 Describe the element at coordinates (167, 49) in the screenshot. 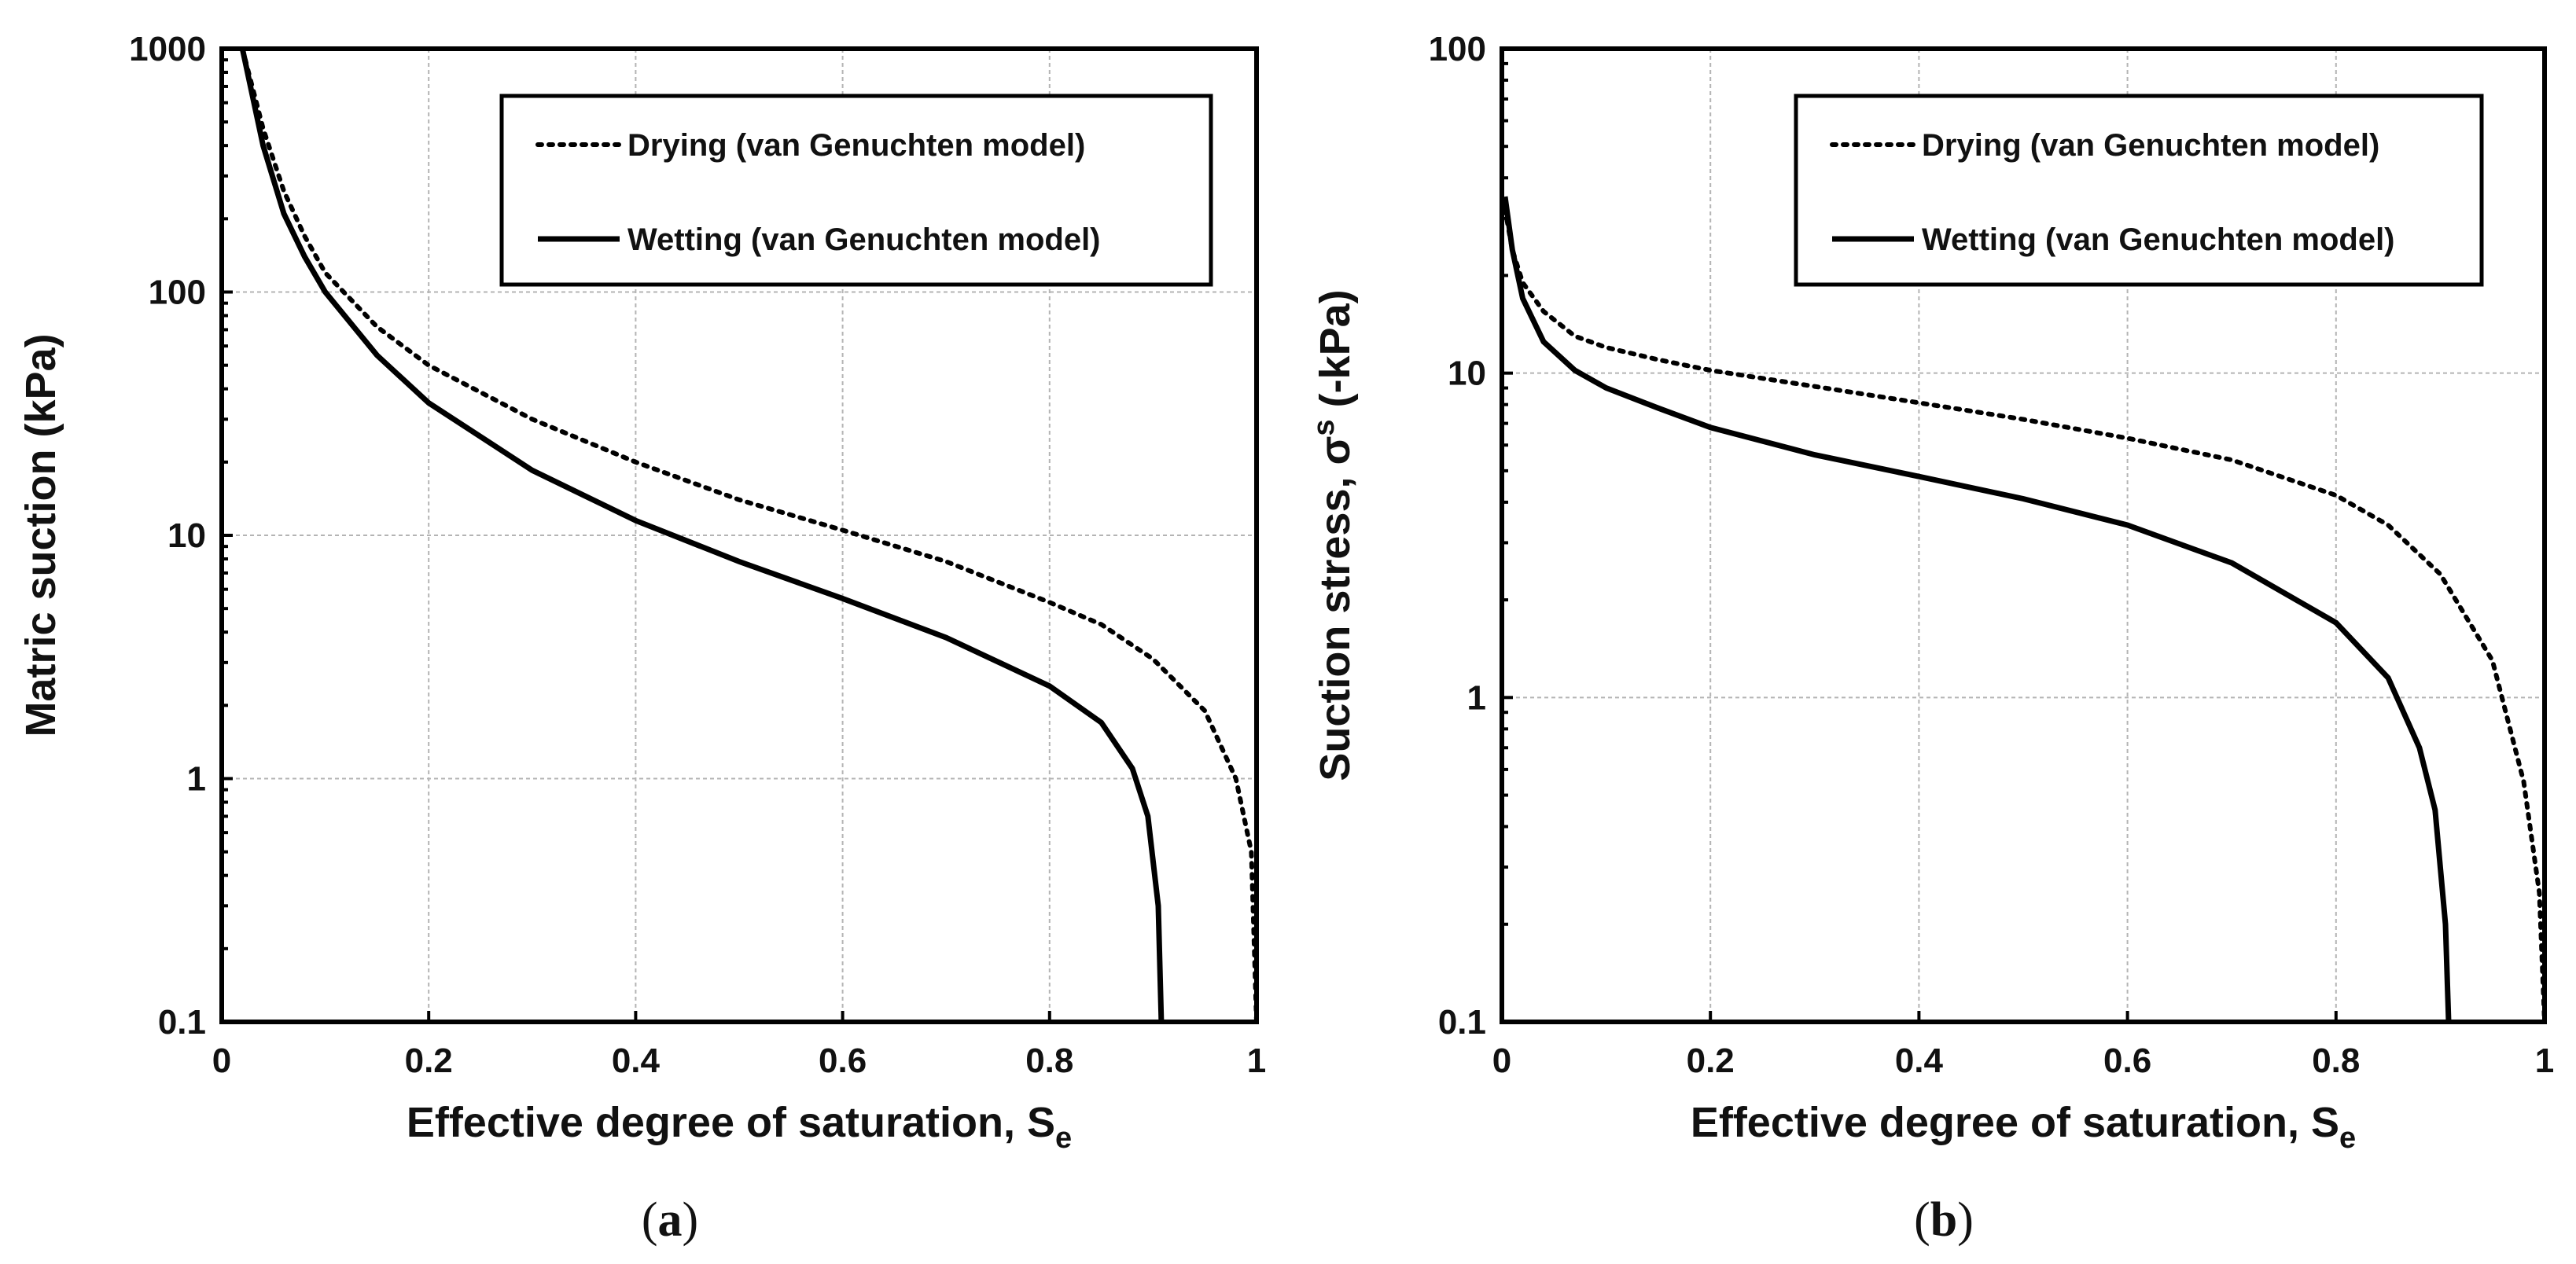

I see `y-tick-label: 1000` at that location.